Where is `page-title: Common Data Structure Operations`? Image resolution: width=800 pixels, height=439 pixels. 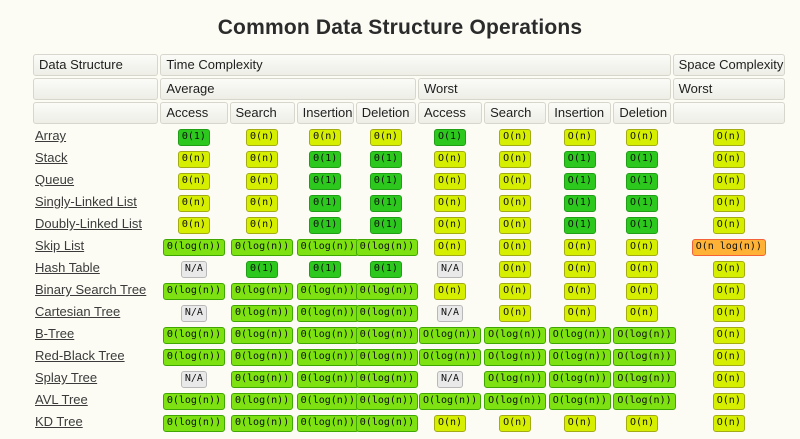 page-title: Common Data Structure Operations is located at coordinates (400, 27).